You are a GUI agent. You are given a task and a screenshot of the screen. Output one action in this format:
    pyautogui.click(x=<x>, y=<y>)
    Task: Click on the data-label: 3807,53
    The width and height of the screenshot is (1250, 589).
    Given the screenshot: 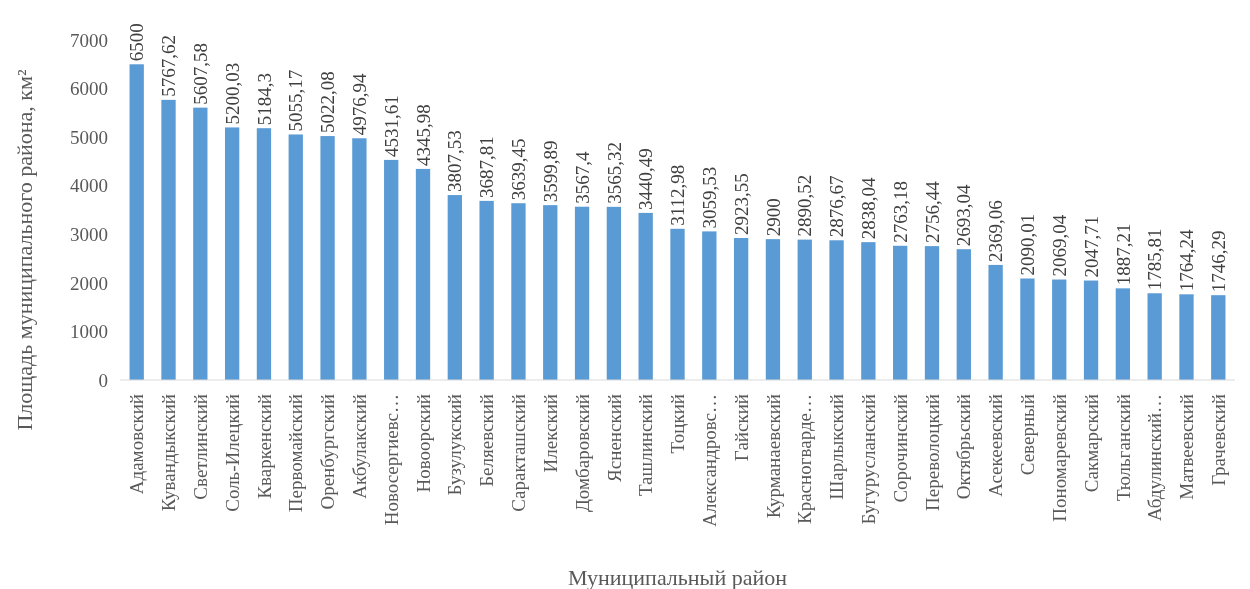 What is the action you would take?
    pyautogui.click(x=455, y=161)
    